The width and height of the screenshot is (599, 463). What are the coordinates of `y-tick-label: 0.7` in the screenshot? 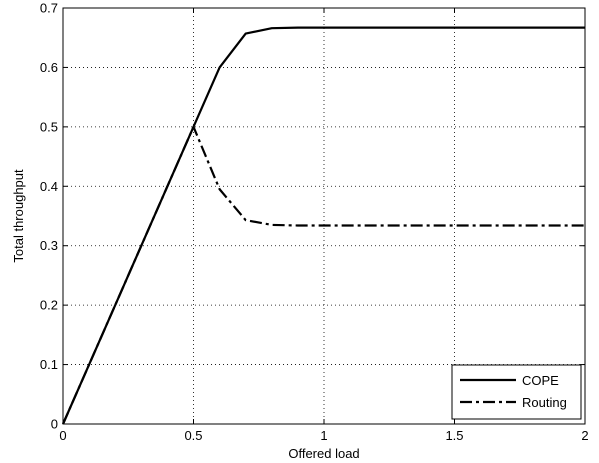 It's located at (49, 8).